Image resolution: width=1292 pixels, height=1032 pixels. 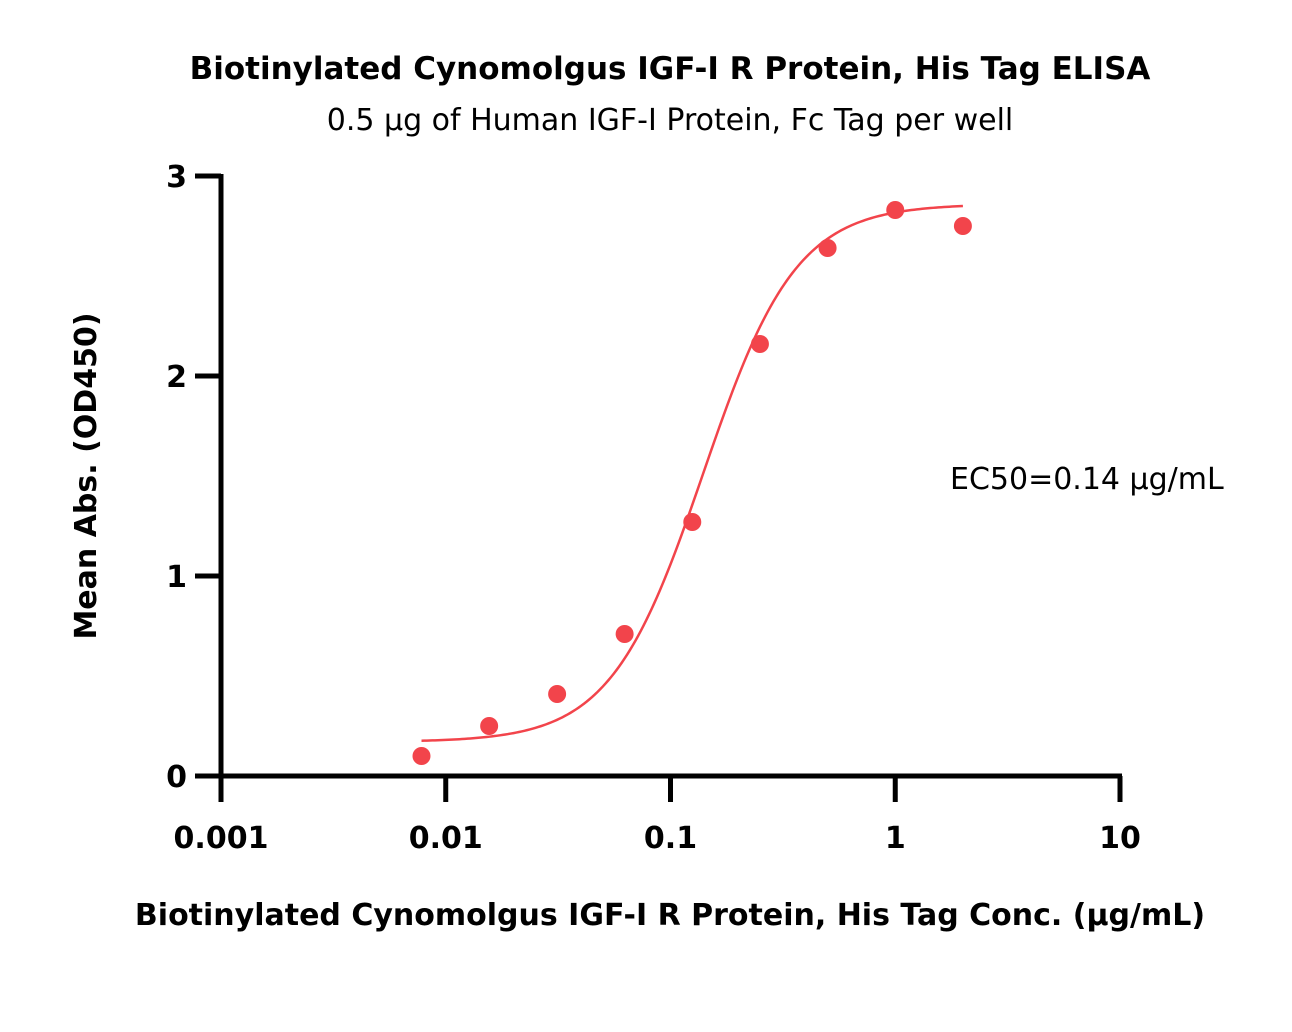 What do you see at coordinates (657, 814) in the screenshot?
I see `x-axis: 0.001 0.01 0.1 1 10` at bounding box center [657, 814].